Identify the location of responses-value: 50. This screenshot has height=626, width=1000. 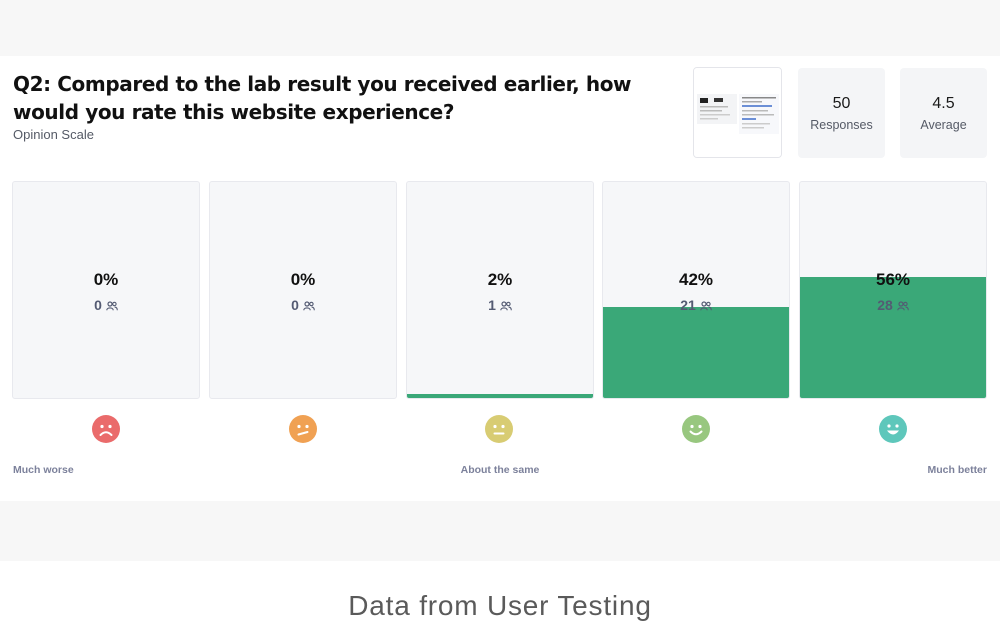
(841, 103).